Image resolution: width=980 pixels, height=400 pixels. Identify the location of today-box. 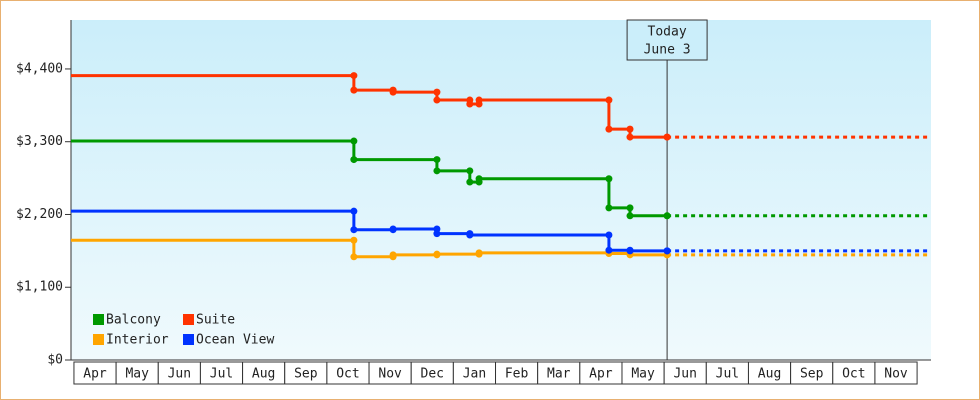
(667, 40).